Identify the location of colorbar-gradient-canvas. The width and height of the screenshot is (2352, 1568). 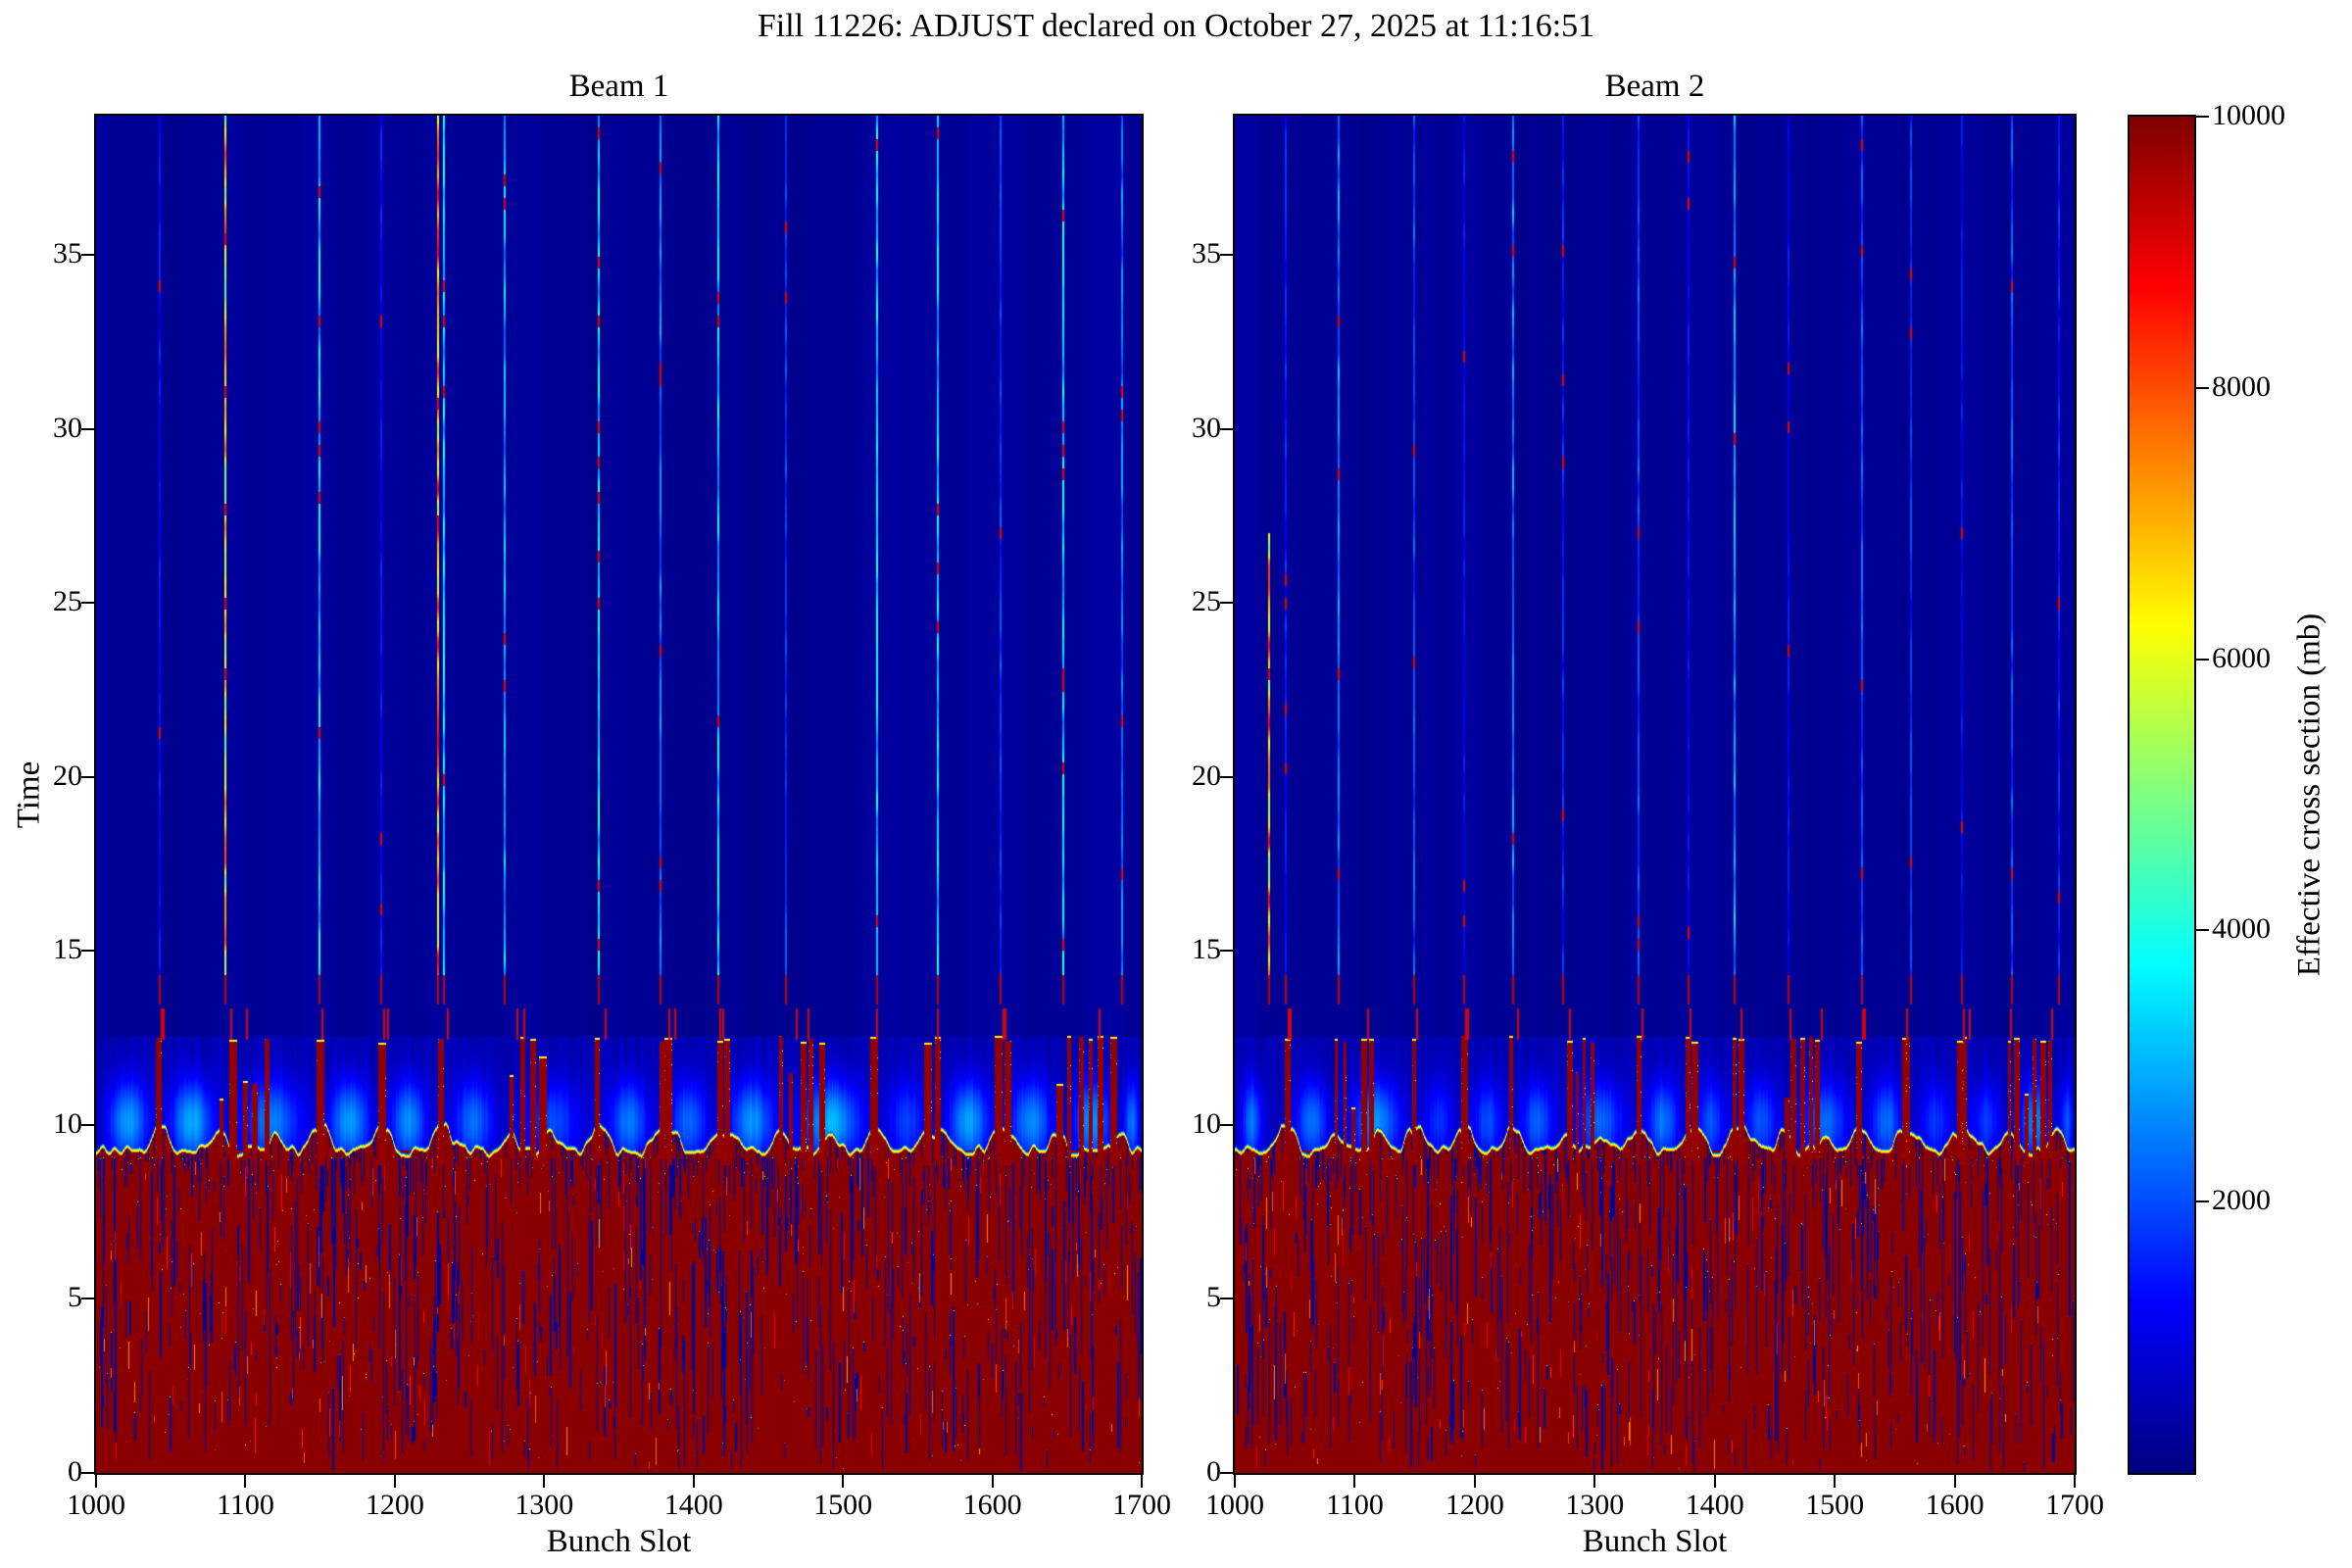
(2162, 795).